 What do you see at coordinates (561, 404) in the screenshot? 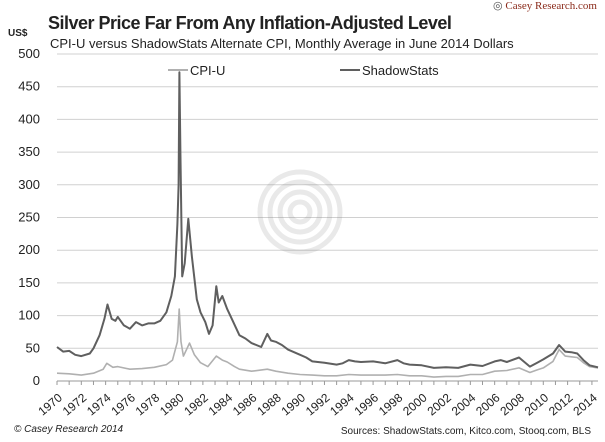
I see `x-tick-label: 2012` at bounding box center [561, 404].